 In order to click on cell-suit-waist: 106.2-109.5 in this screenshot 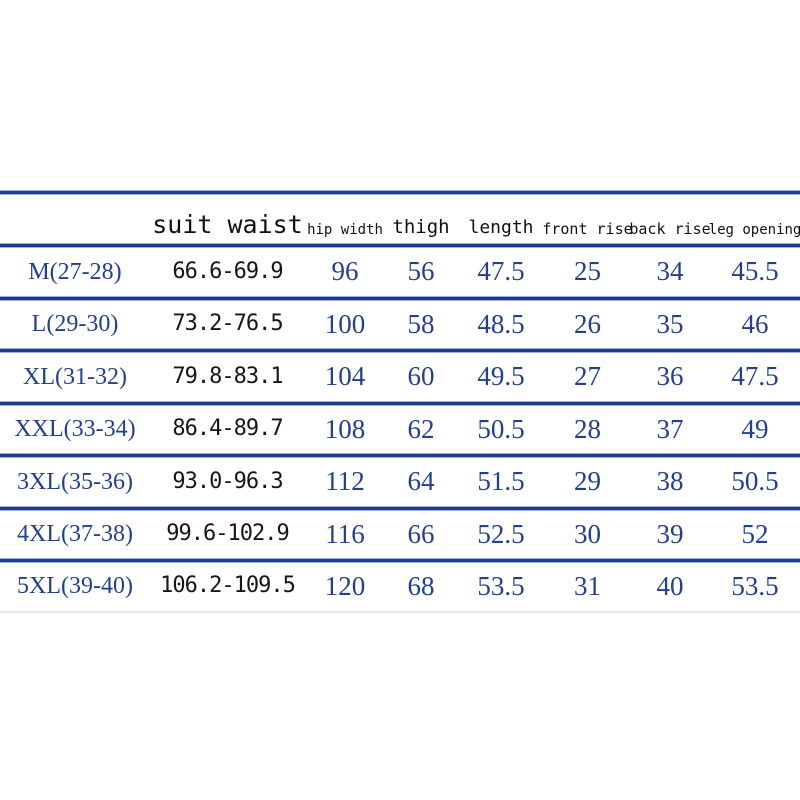, I will do `click(228, 585)`.